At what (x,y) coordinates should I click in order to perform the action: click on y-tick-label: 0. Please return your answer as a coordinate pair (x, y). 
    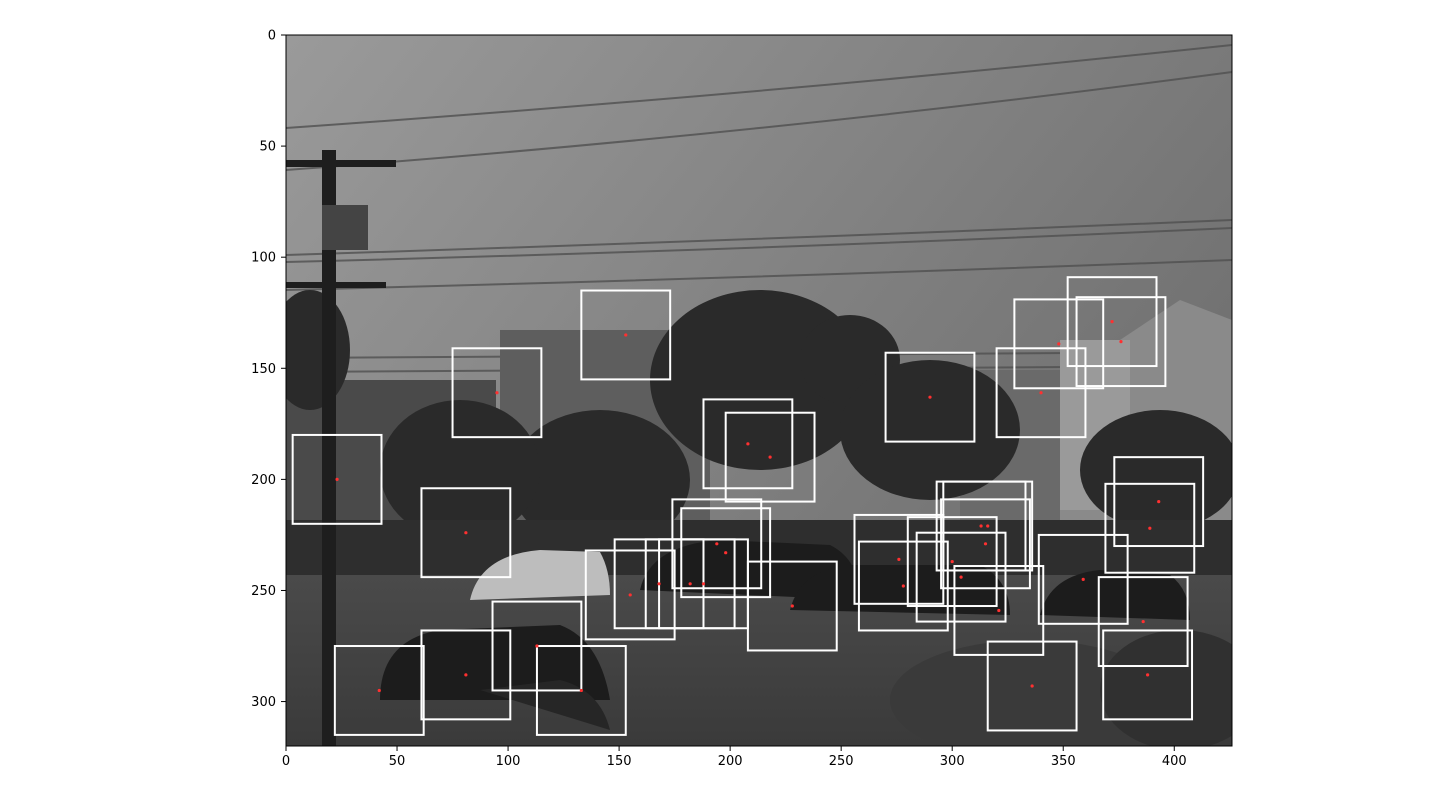
    Looking at the image, I should click on (272, 36).